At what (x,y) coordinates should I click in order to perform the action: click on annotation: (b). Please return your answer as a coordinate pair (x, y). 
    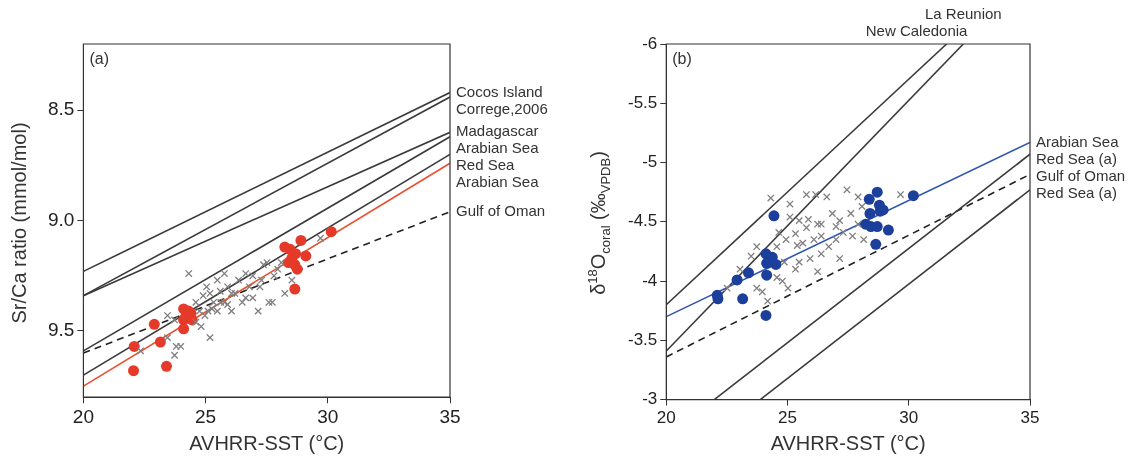
    Looking at the image, I should click on (682, 58).